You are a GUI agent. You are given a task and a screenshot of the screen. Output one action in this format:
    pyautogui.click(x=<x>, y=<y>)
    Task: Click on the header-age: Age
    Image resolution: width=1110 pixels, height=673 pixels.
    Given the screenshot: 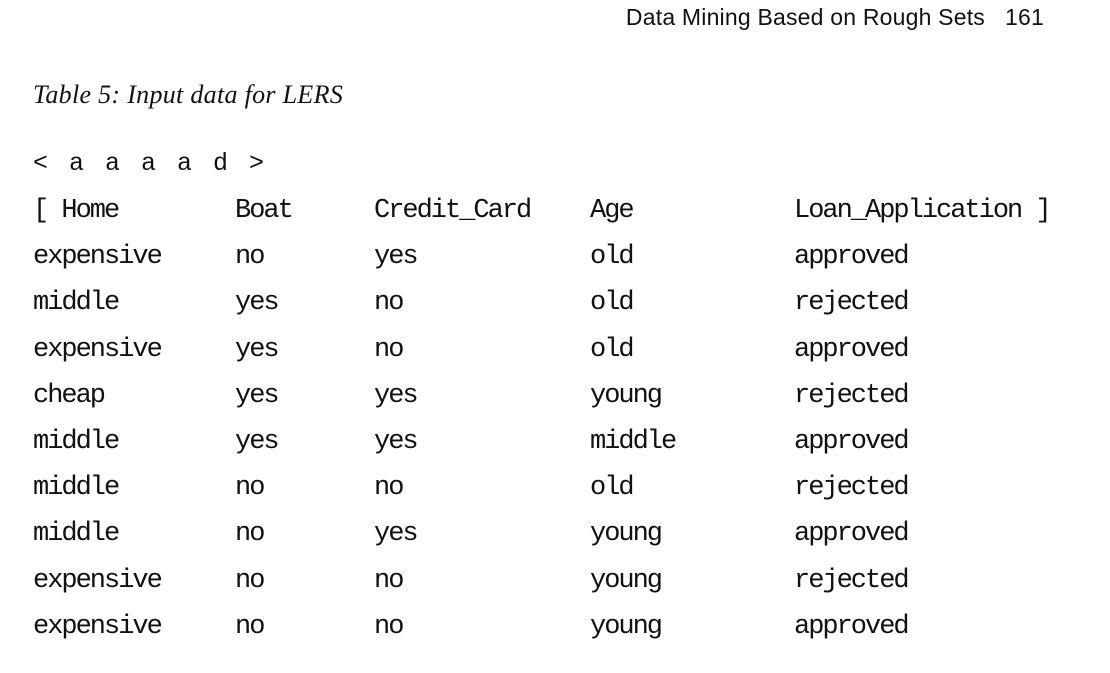 What is the action you would take?
    pyautogui.click(x=612, y=211)
    